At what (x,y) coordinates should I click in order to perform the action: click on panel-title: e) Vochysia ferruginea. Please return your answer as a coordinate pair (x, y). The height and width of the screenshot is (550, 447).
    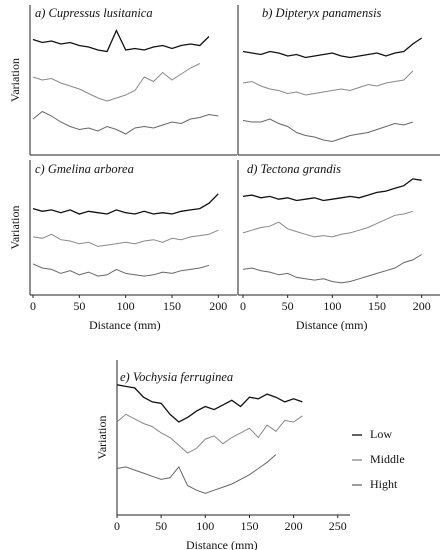
    Looking at the image, I should click on (176, 377).